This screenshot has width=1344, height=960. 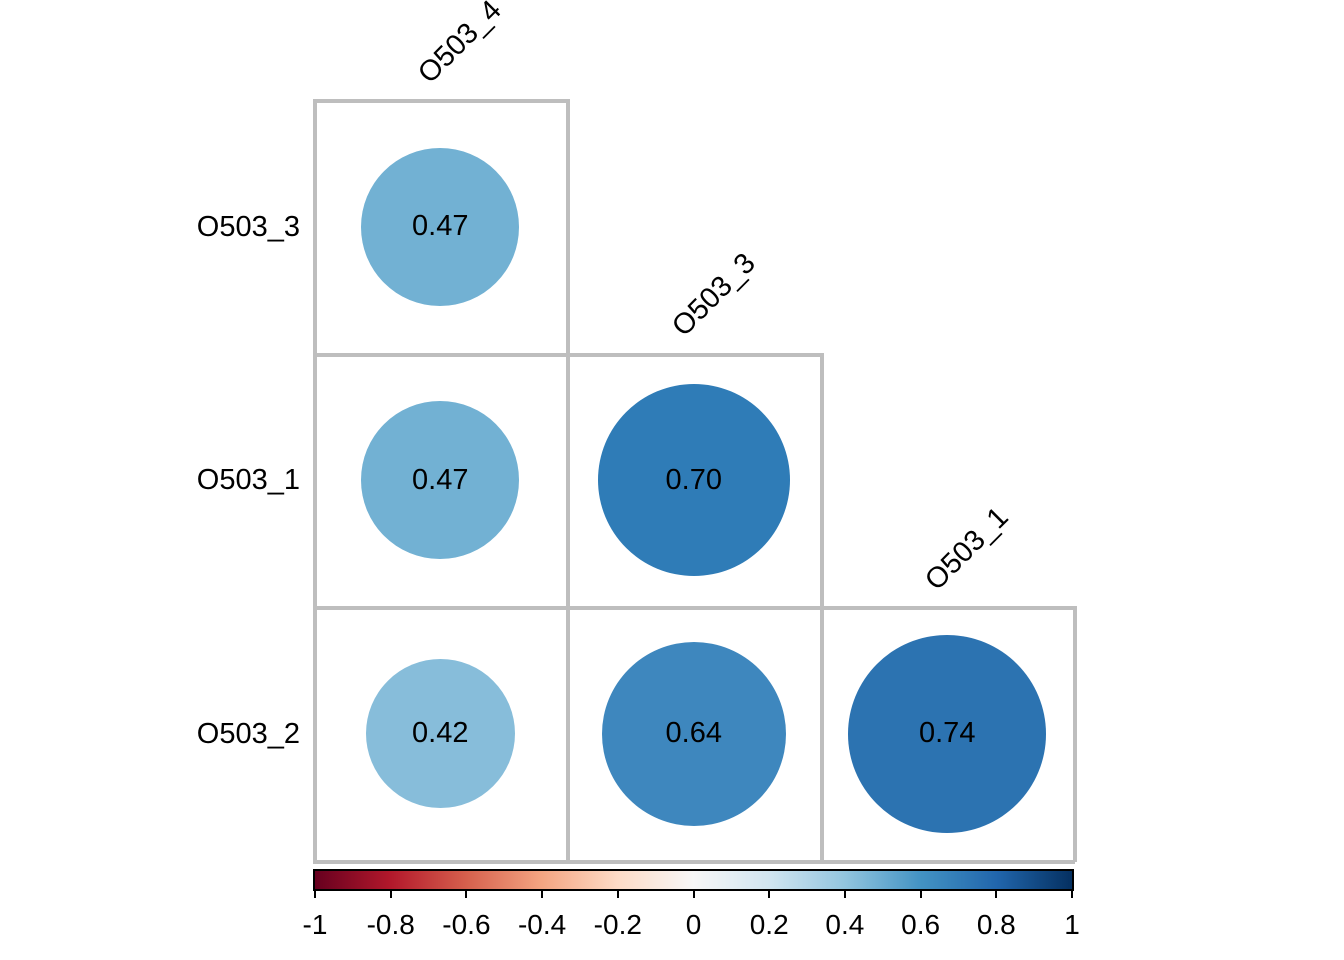 I want to click on correlation-value: 0.70, so click(x=693, y=479).